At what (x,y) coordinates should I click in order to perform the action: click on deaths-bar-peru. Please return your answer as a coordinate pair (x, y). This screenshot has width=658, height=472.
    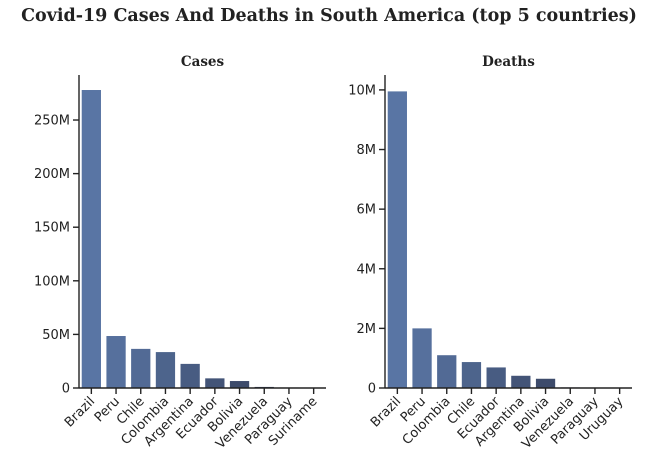
    Looking at the image, I should click on (422, 358).